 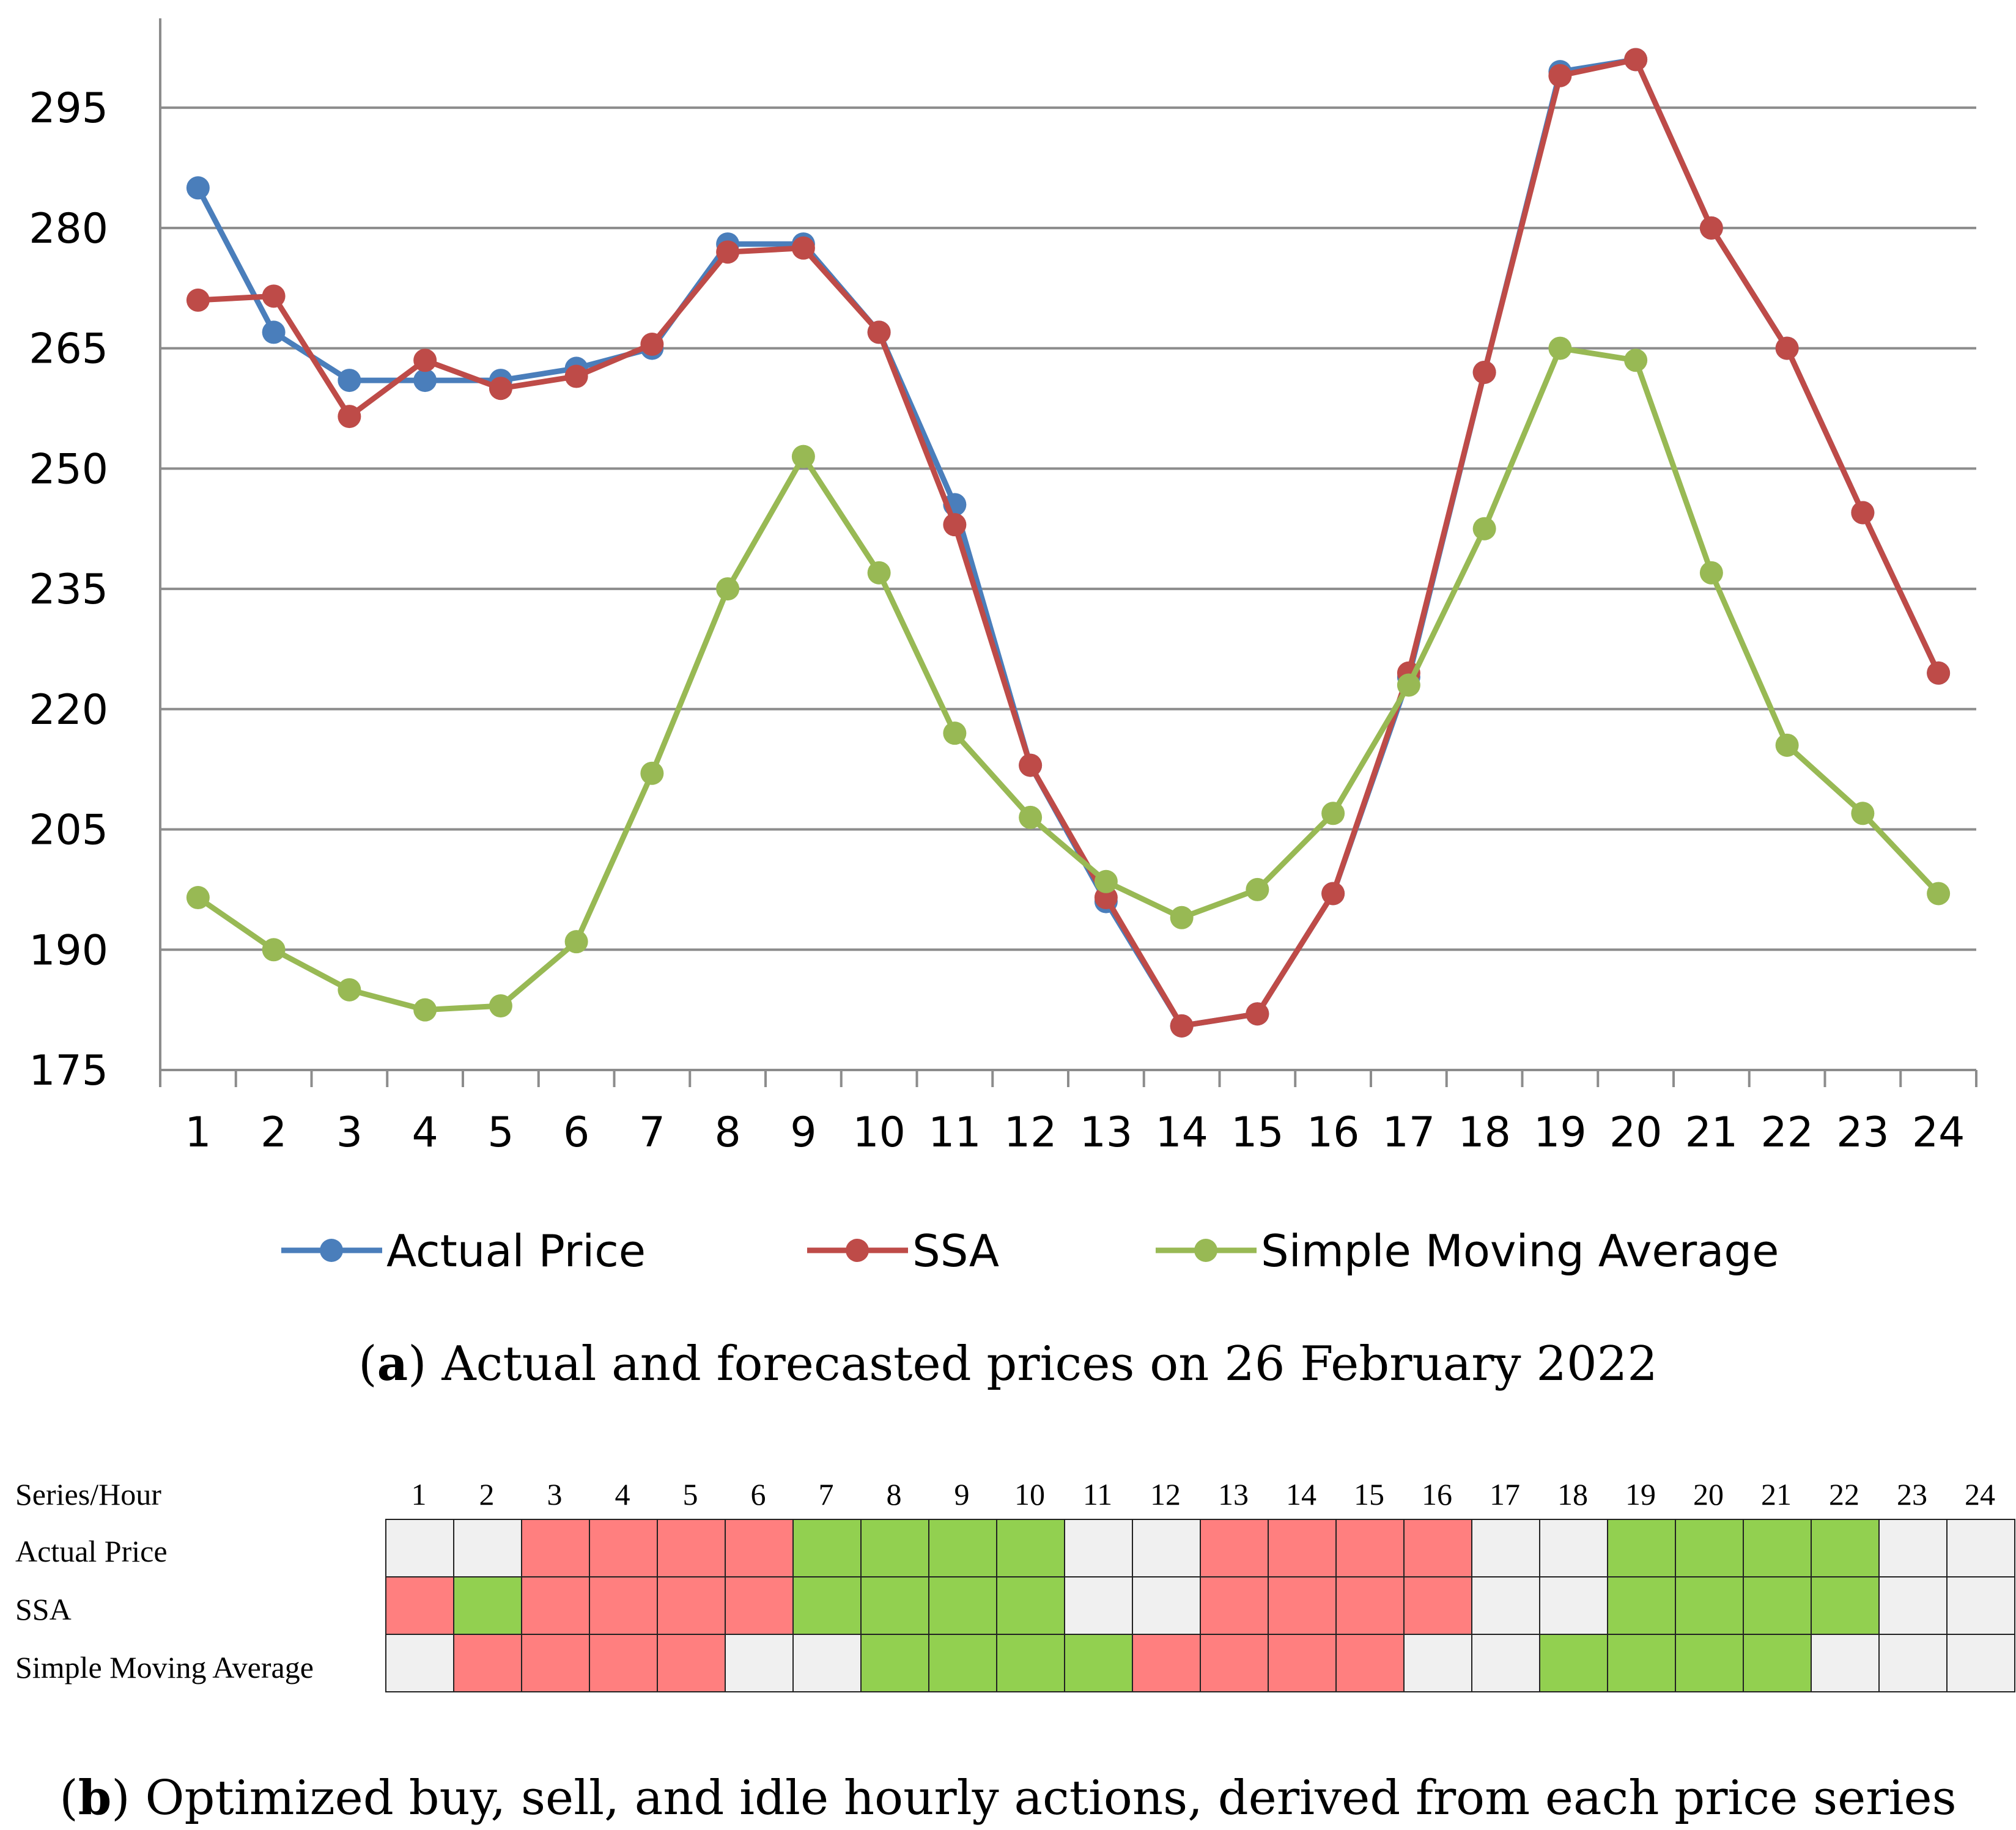 I want to click on x-tick-label: 18, so click(x=1485, y=1133).